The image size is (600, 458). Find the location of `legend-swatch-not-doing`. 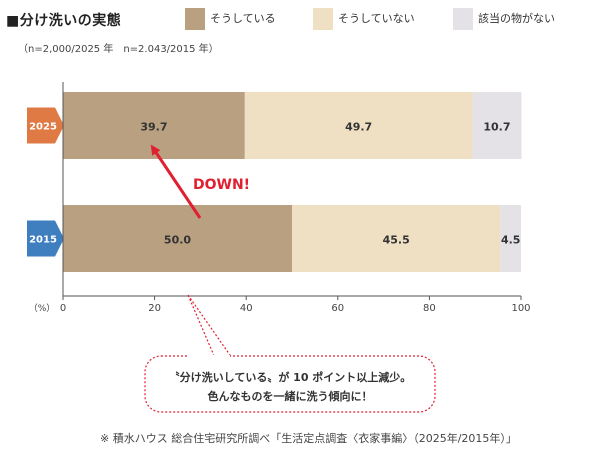

legend-swatch-not-doing is located at coordinates (323, 19).